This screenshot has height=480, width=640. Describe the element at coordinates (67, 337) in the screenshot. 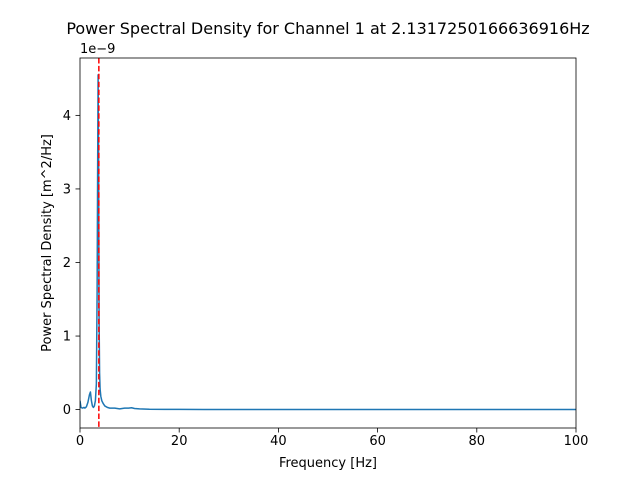

I see `y-tick-label-1: 1` at that location.